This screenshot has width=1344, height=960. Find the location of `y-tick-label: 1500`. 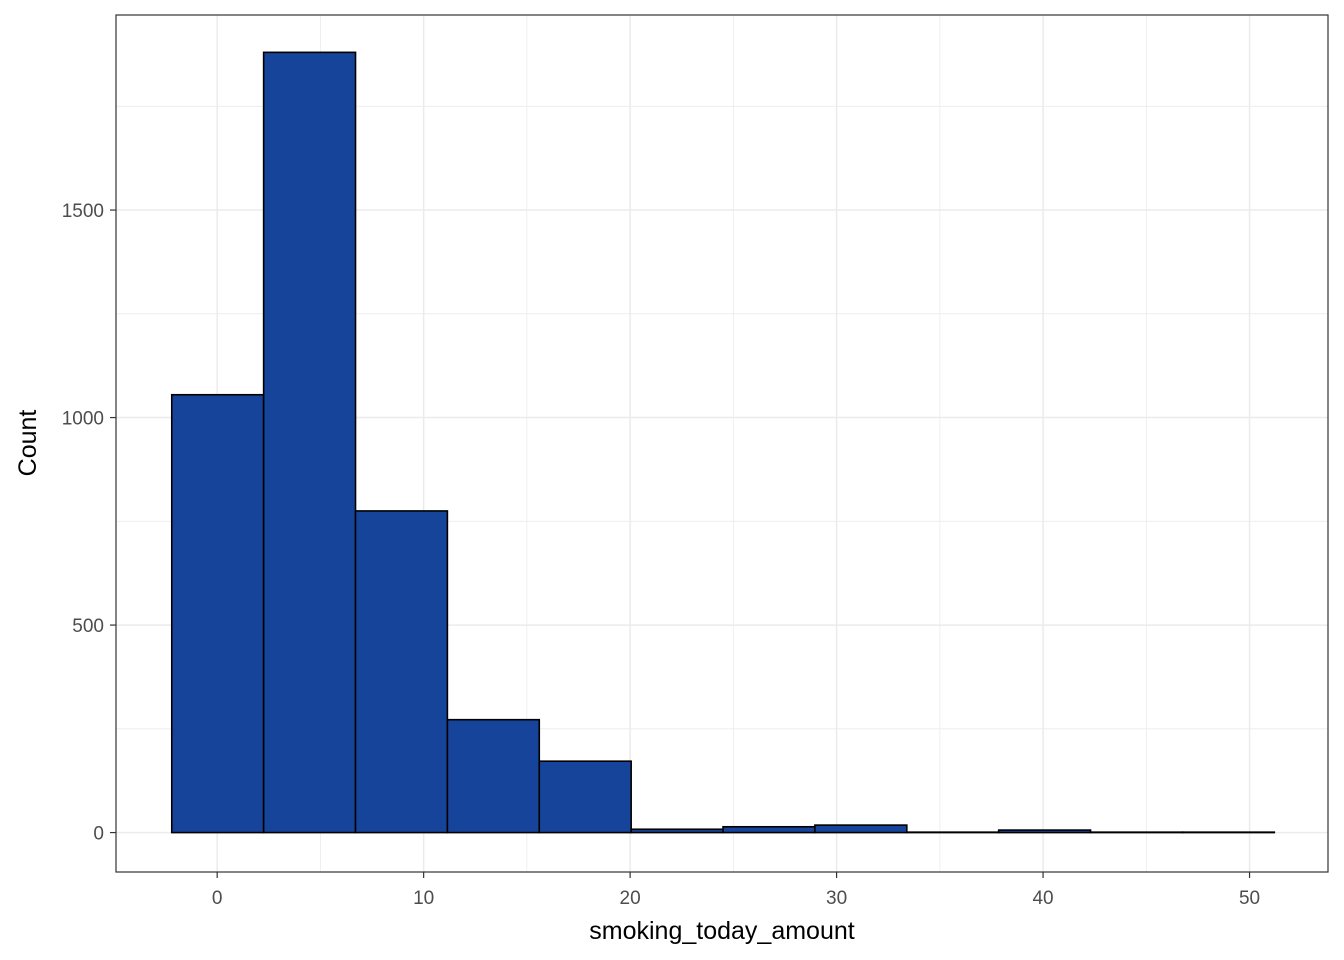

y-tick-label: 1500 is located at coordinates (83, 211).